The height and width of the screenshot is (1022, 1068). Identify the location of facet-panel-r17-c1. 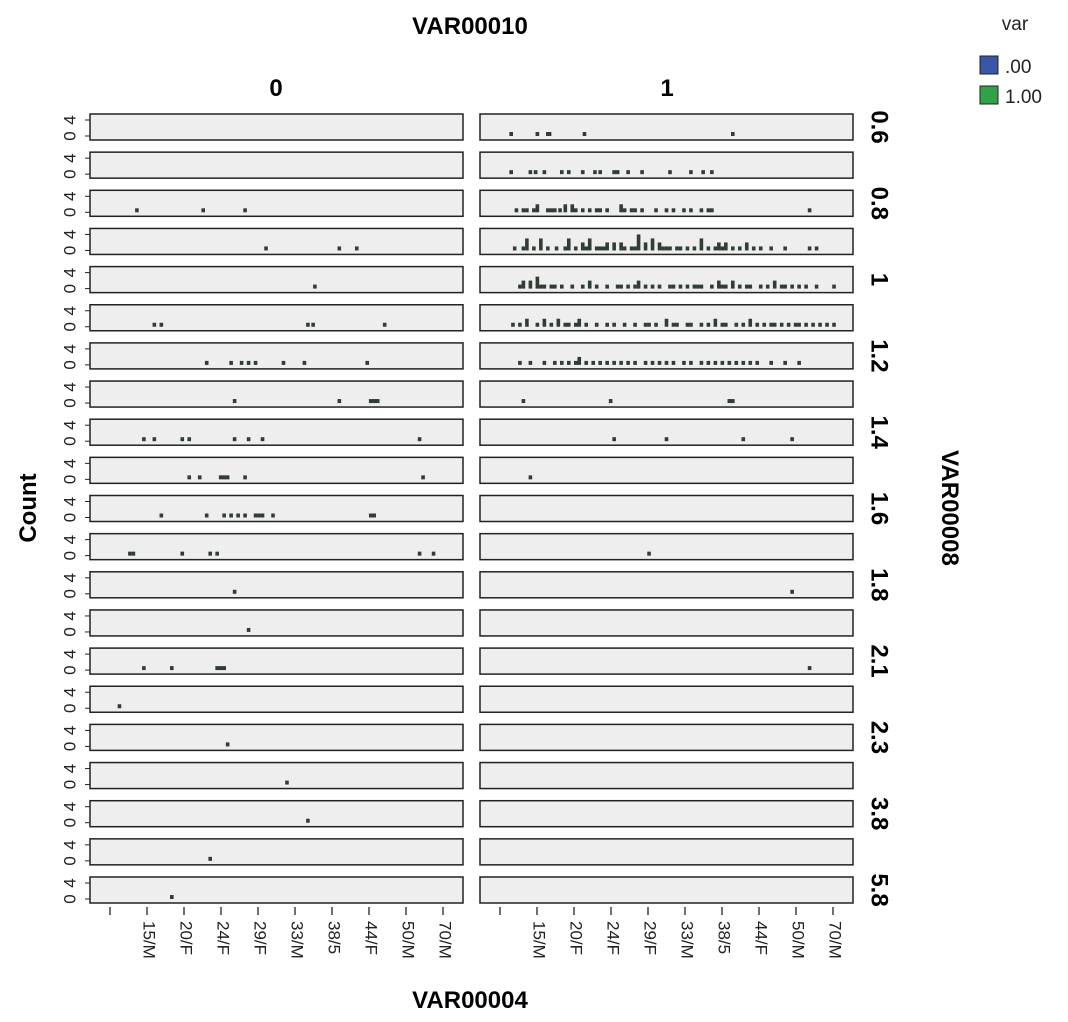
(666, 775).